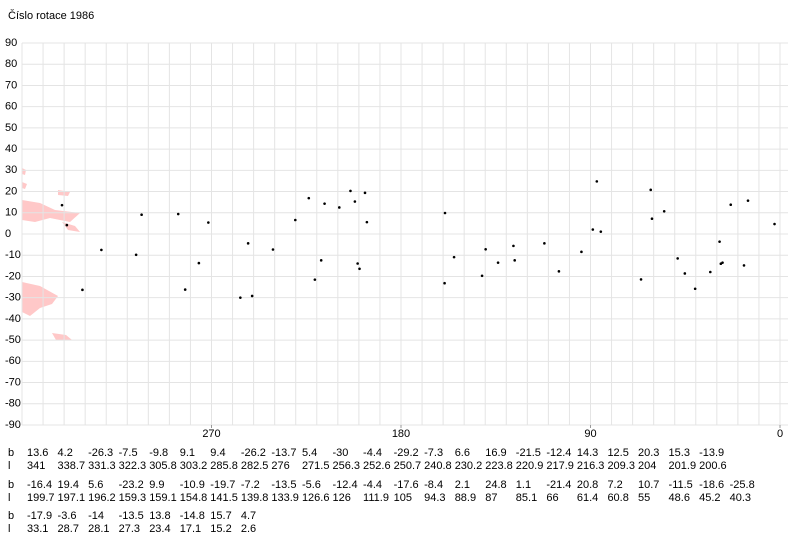 The image size is (805, 550). Describe the element at coordinates (190, 529) in the screenshot. I see `l-value: 17.1` at that location.